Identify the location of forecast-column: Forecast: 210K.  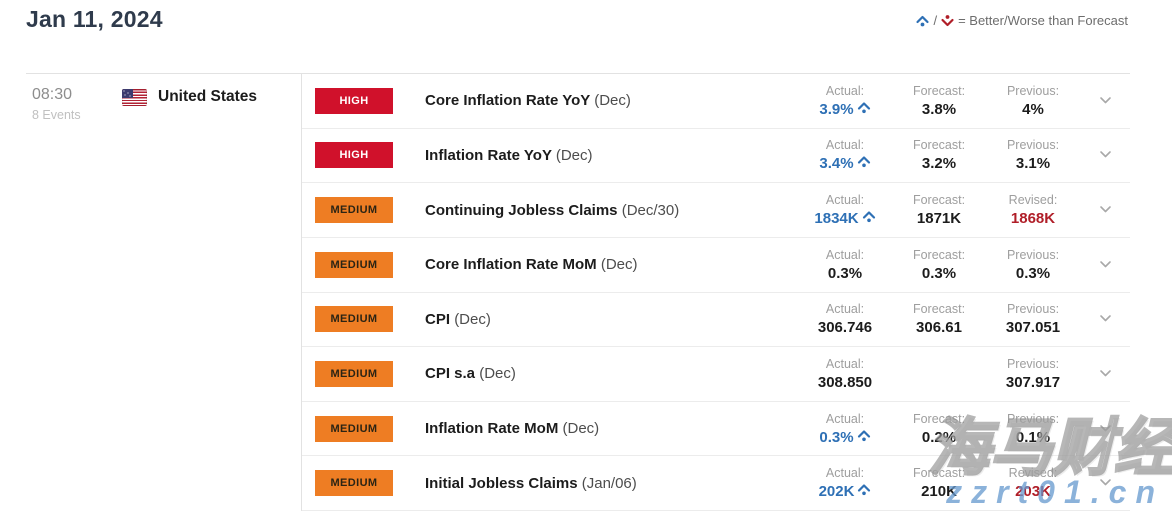
(939, 483).